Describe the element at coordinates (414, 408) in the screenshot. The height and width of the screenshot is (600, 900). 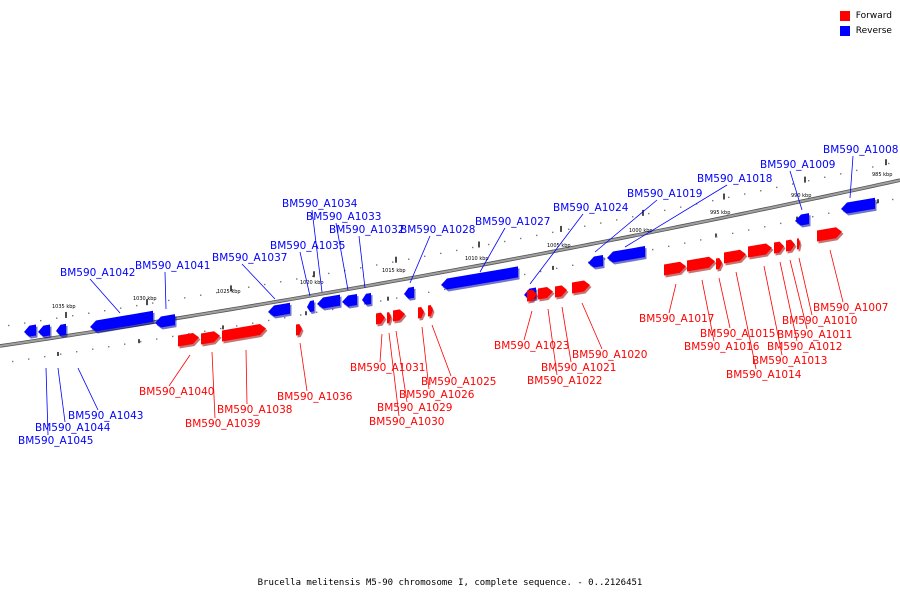
I see `gene-label: BM590_A1029` at that location.